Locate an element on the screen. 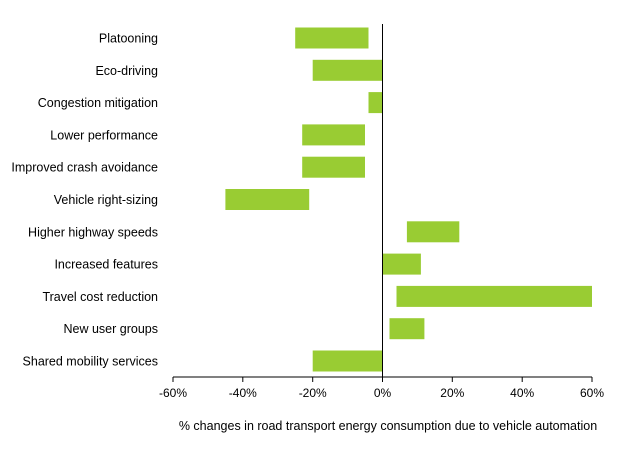 This screenshot has height=452, width=640. bar-improved-crash-avoidance is located at coordinates (333, 167).